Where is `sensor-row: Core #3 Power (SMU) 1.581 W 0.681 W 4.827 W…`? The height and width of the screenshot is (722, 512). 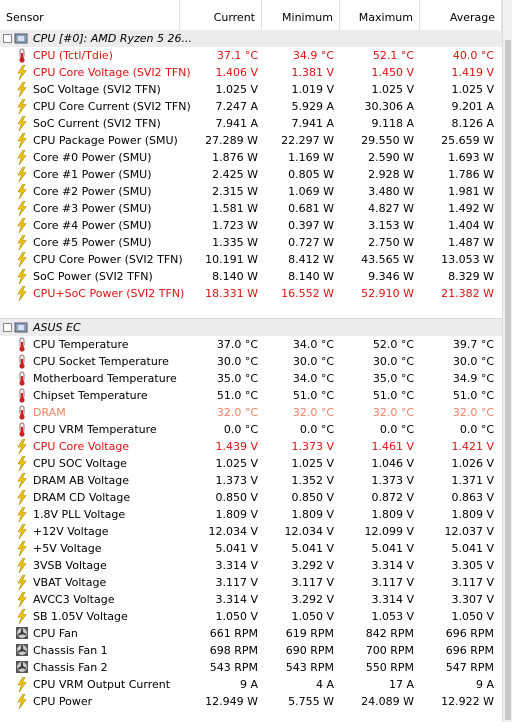
sensor-row: Core #3 Power (SMU) 1.581 W 0.681 W 4.827 W… is located at coordinates (251, 208).